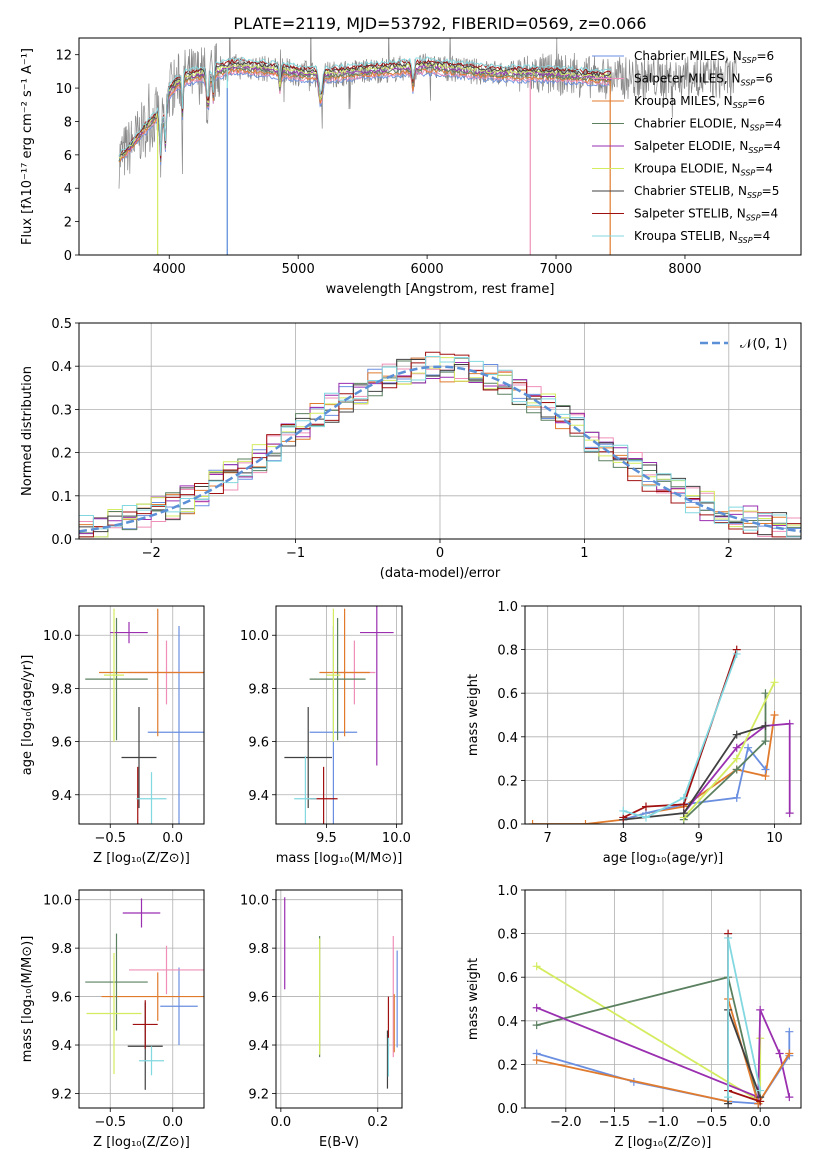 Image resolution: width=819 pixels, height=1170 pixels. What do you see at coordinates (699, 102) in the screenshot?
I see `legend-label: Kroupa MILES, NSSP=6` at bounding box center [699, 102].